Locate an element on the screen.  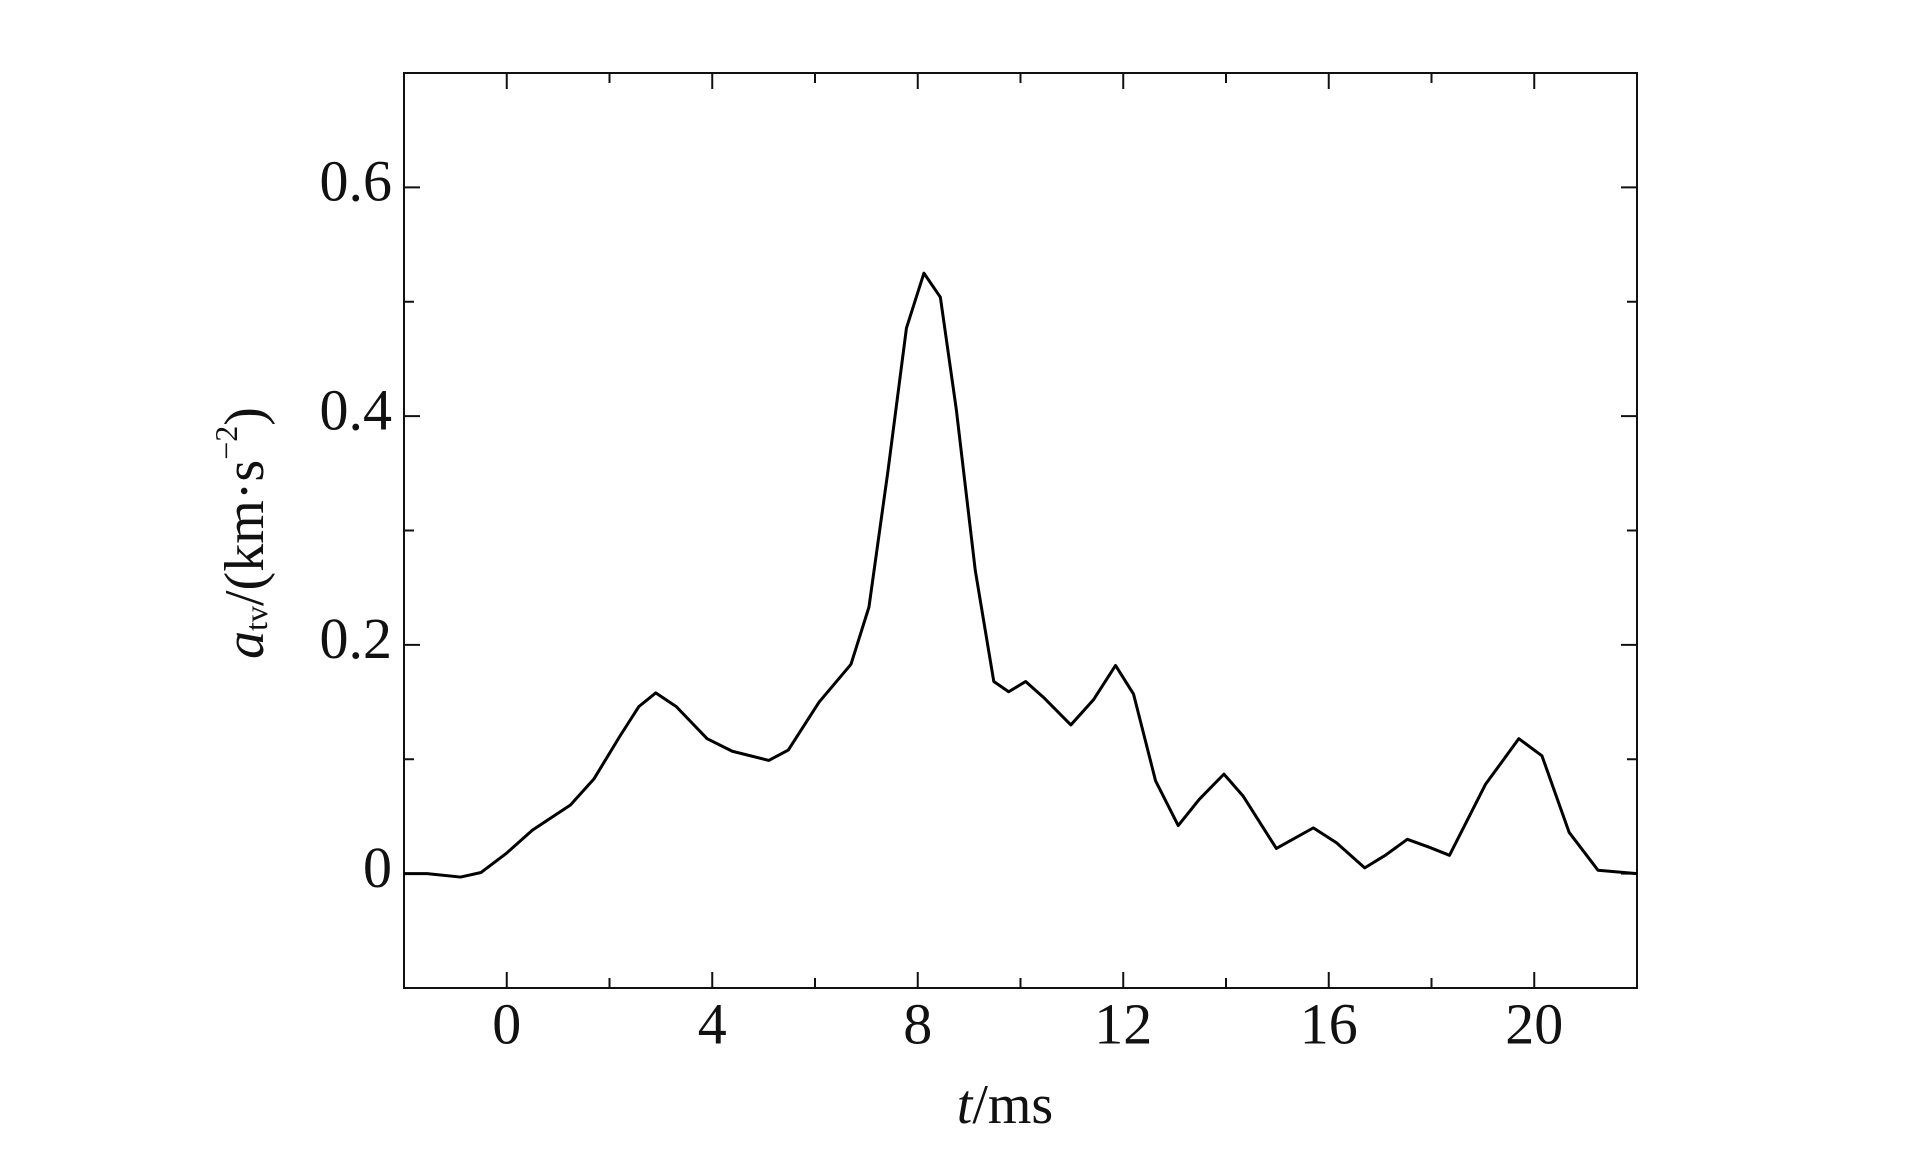
y-label-superscript: −2 is located at coordinates (226, 443).